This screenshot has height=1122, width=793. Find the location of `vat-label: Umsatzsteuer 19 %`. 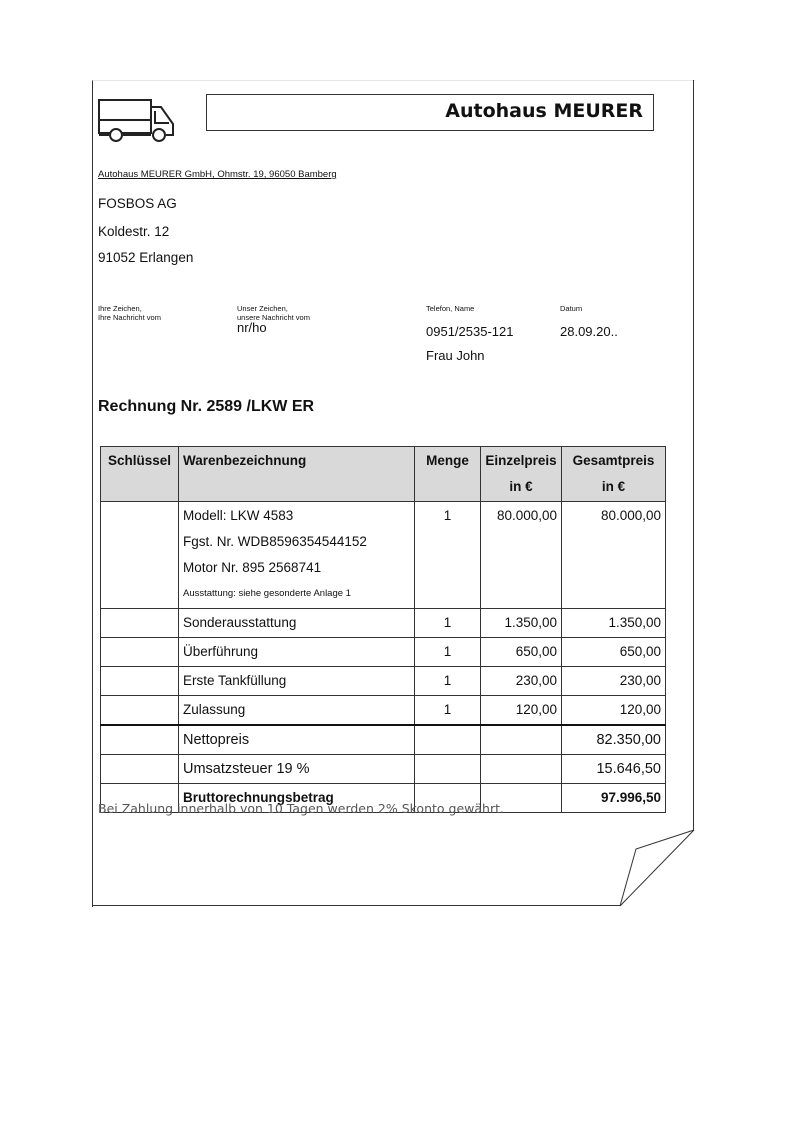

vat-label: Umsatzsteuer 19 % is located at coordinates (296, 769).